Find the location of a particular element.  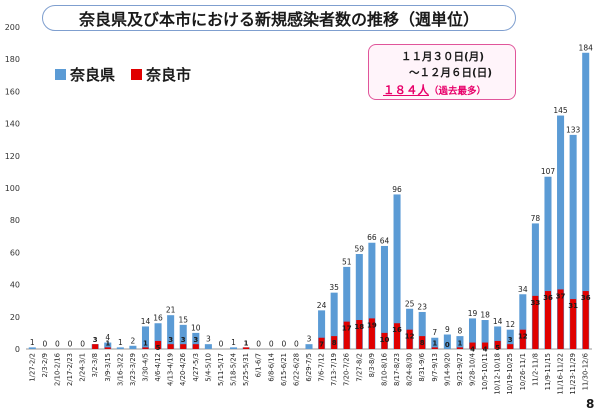

legend-item-prefecture: 奈良県 is located at coordinates (85, 74).